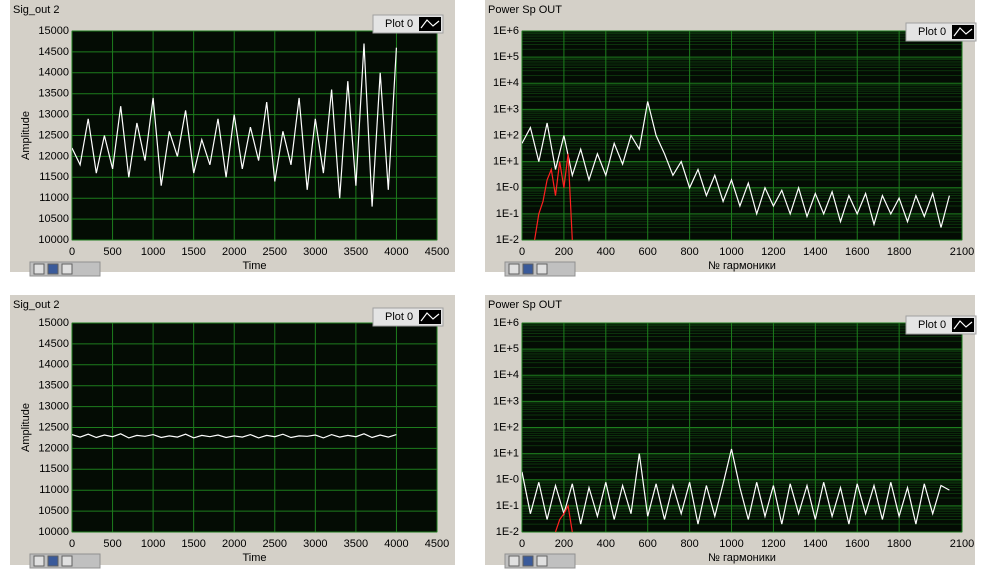  I want to click on chart-title: Sig_out 2, so click(36, 305).